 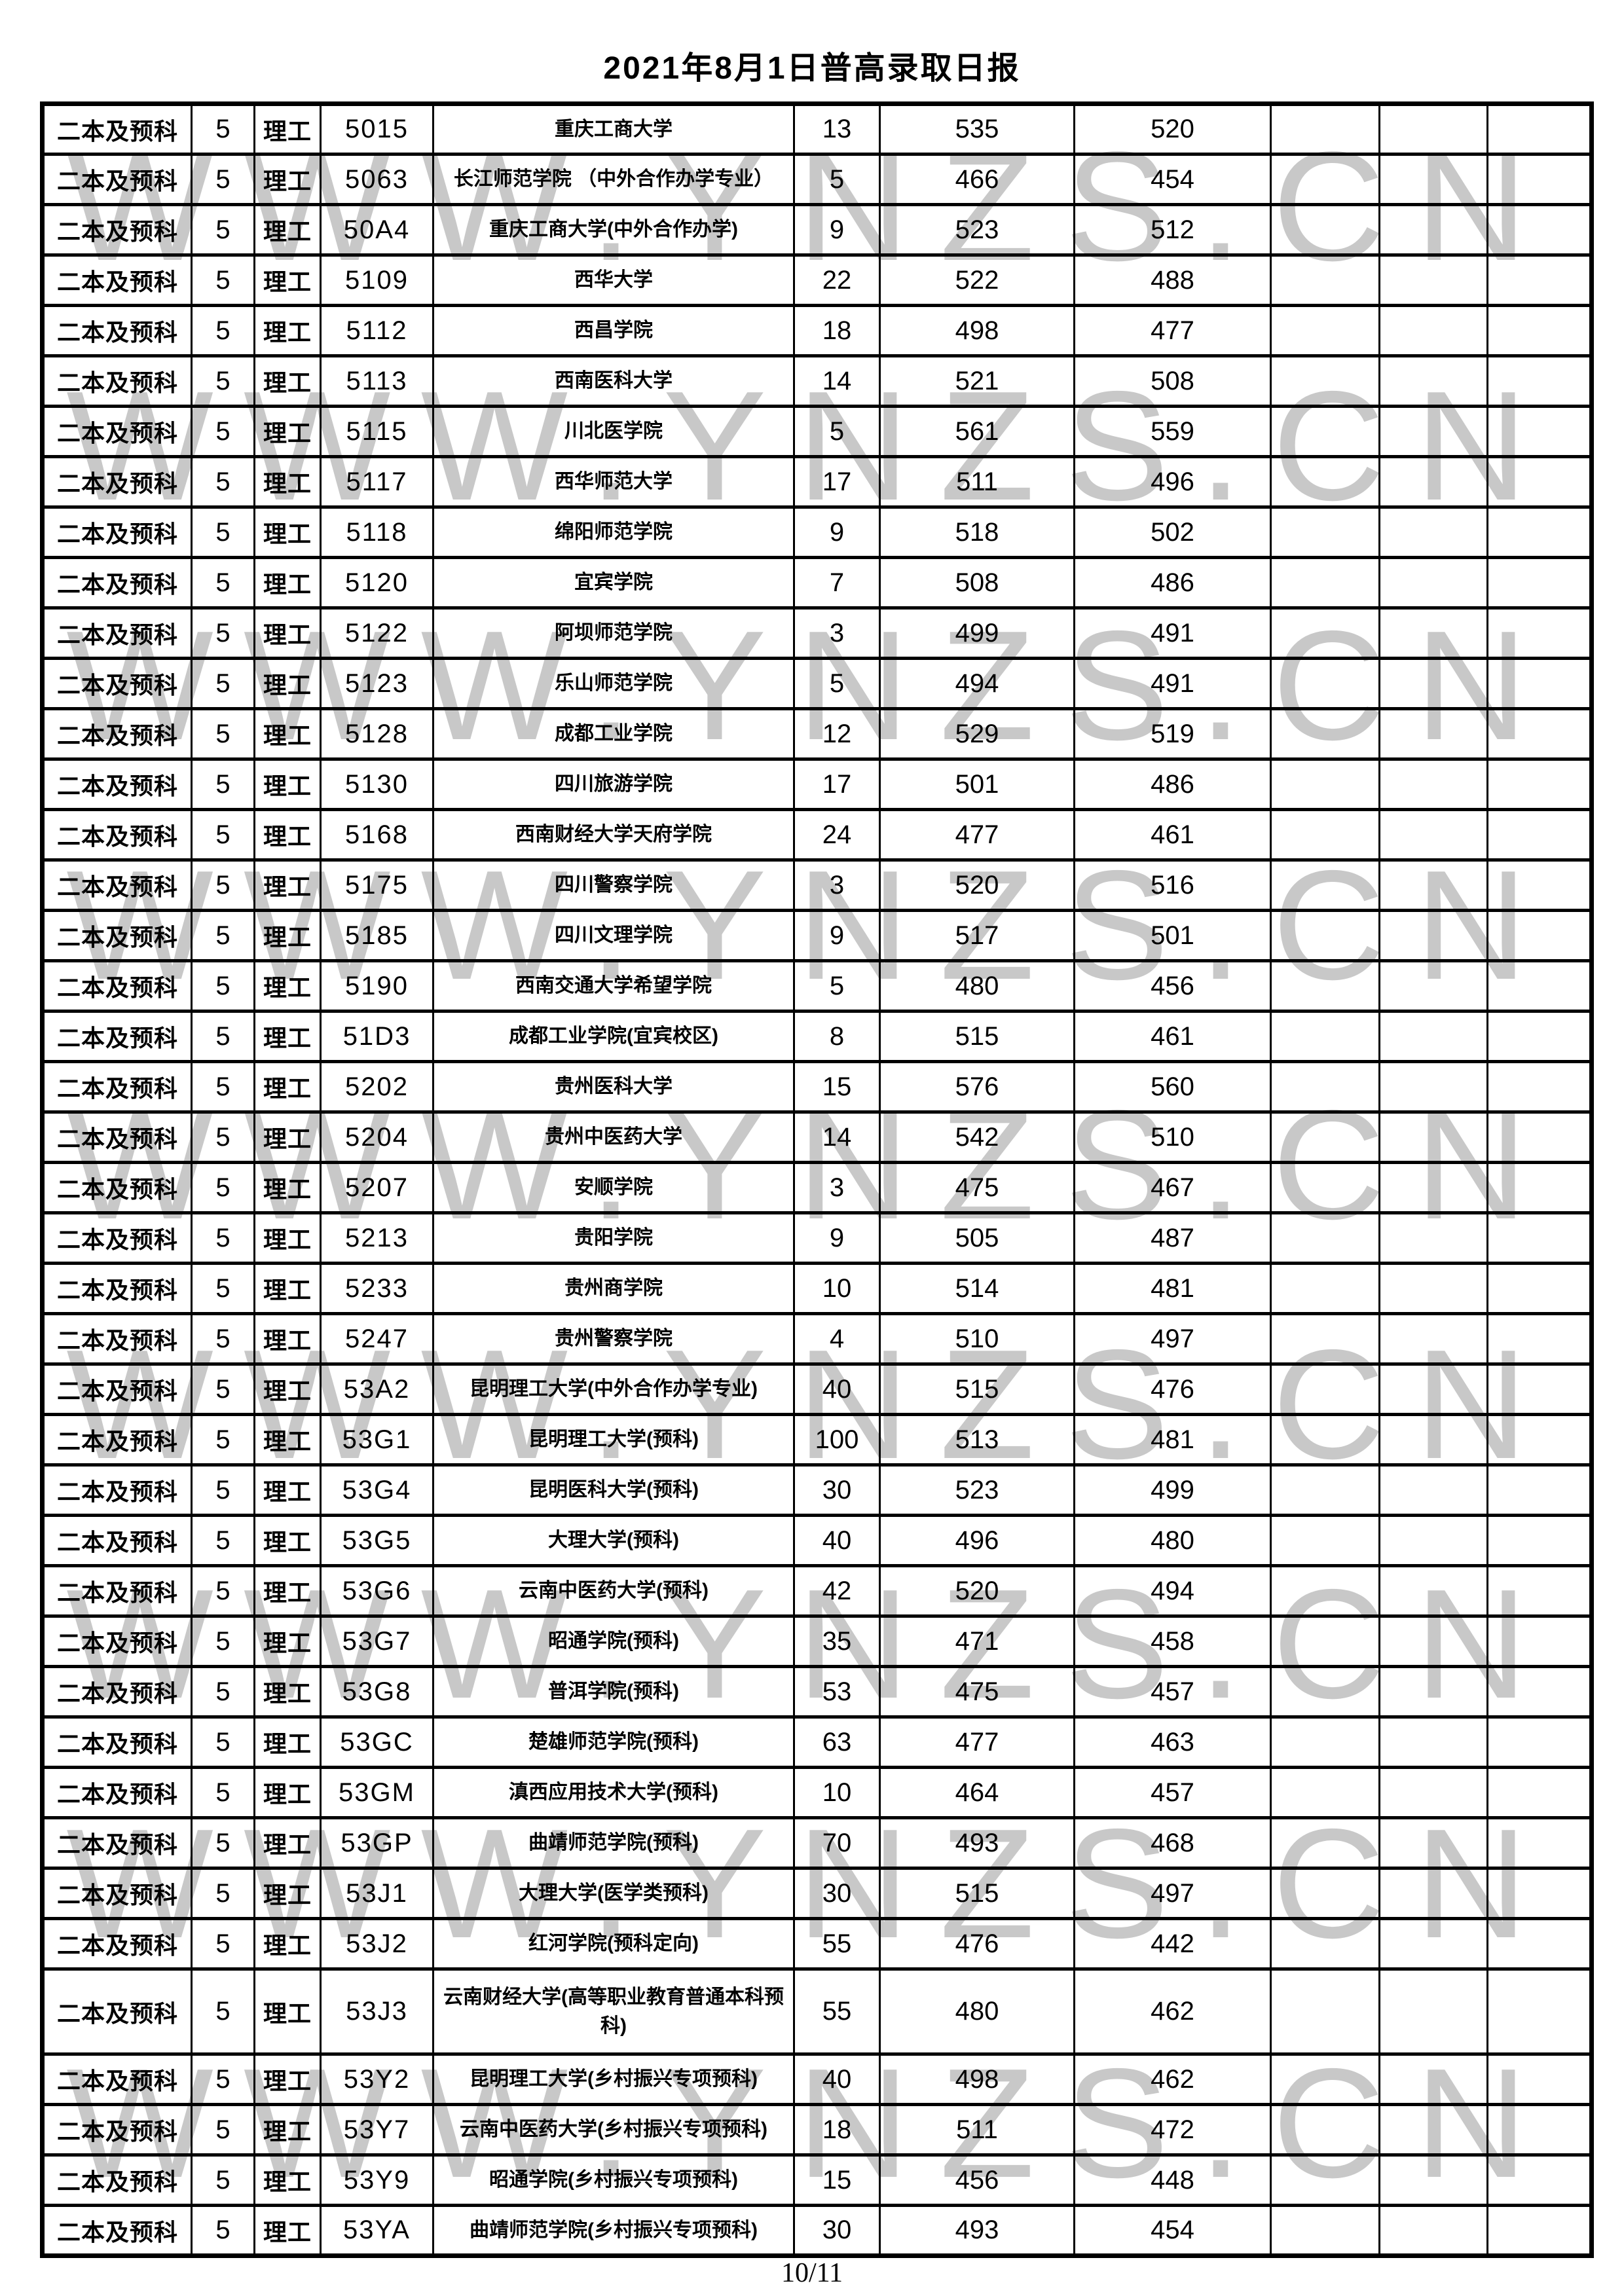 I want to click on cell-score-low: 462, so click(x=1172, y=2079).